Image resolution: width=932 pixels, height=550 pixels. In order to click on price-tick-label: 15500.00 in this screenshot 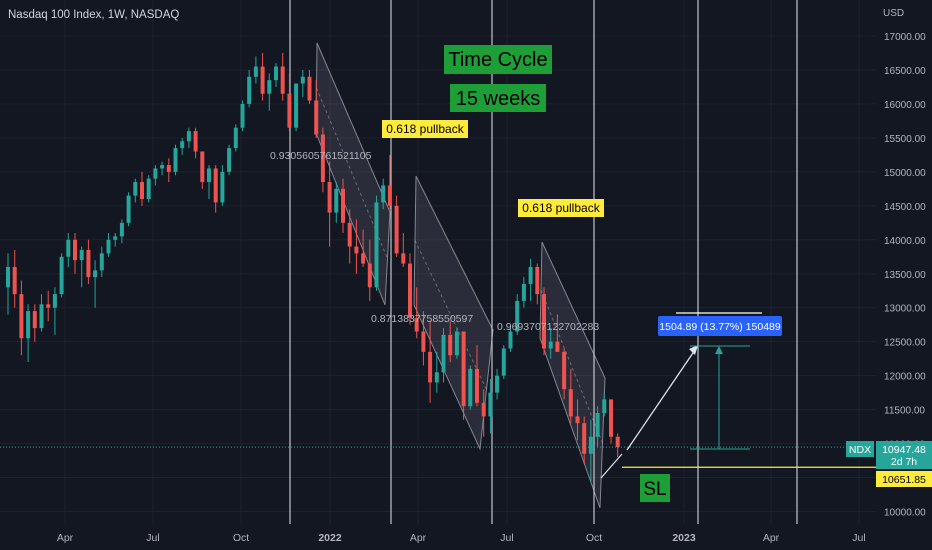, I will do `click(905, 139)`.